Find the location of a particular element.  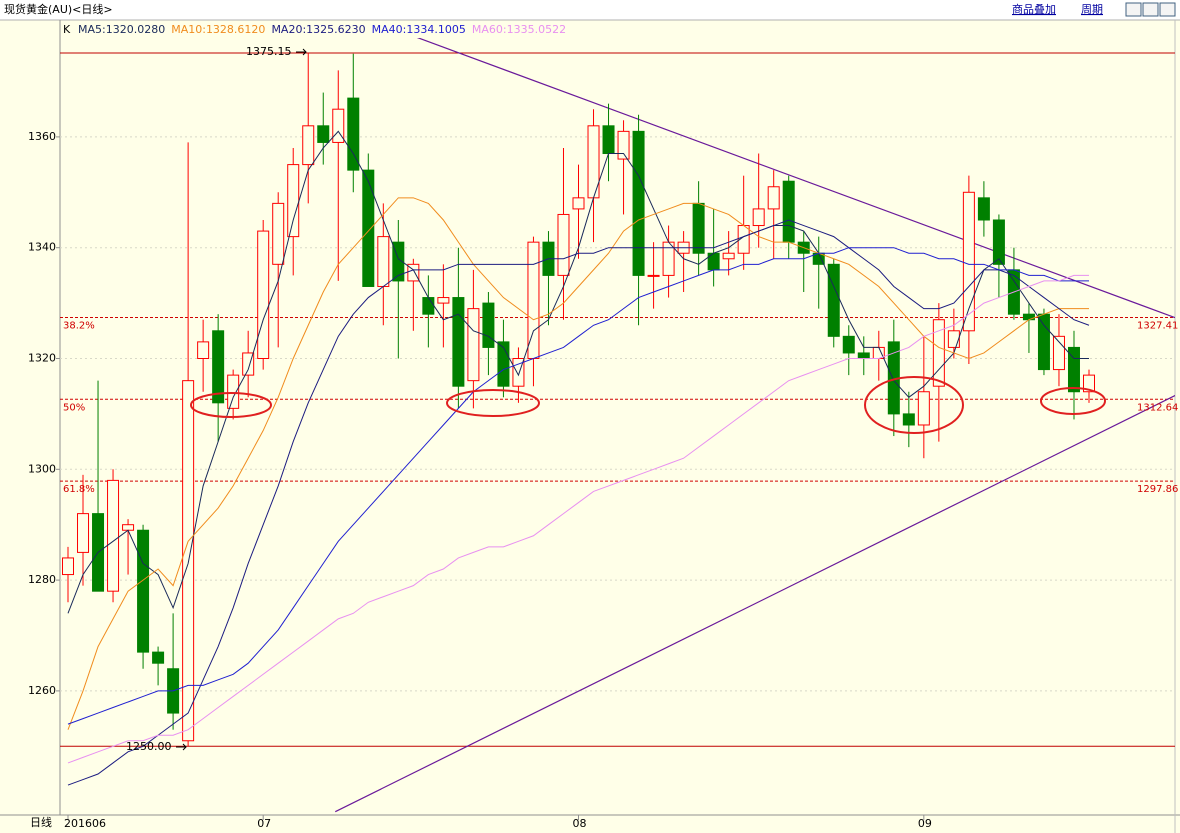

annotations is located at coordinates (648, 405).